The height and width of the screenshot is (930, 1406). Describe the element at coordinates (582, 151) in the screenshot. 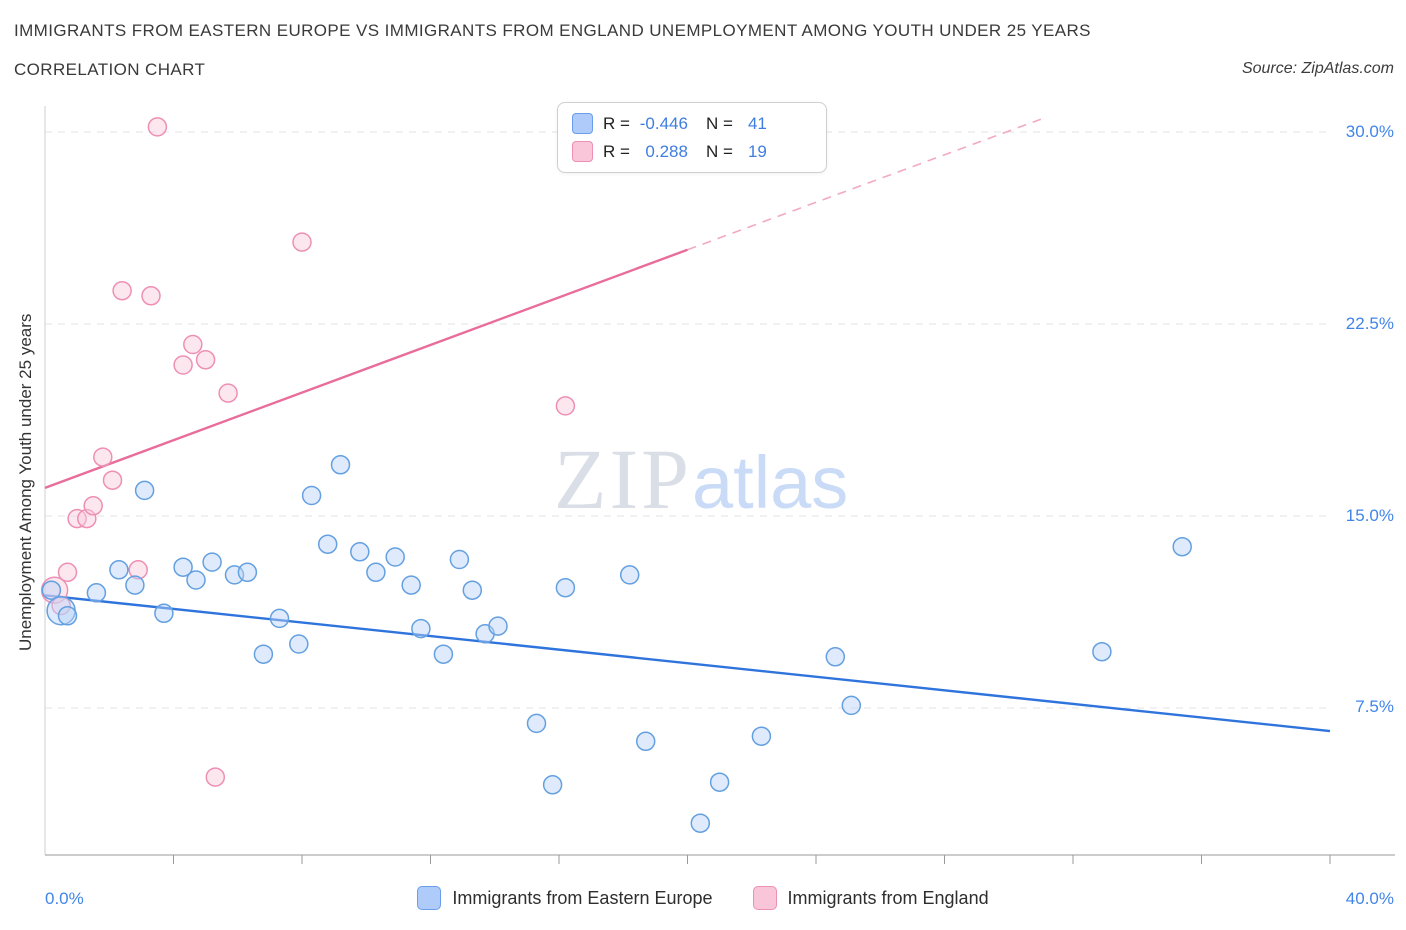

I see `pink-series-swatch-icon` at that location.